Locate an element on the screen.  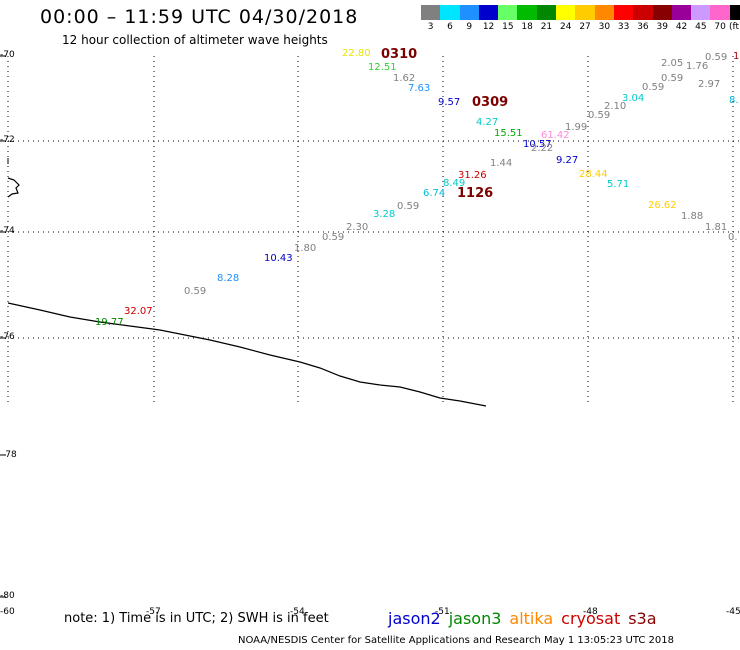
wave-height-value: 0. is located at coordinates (733, 237).